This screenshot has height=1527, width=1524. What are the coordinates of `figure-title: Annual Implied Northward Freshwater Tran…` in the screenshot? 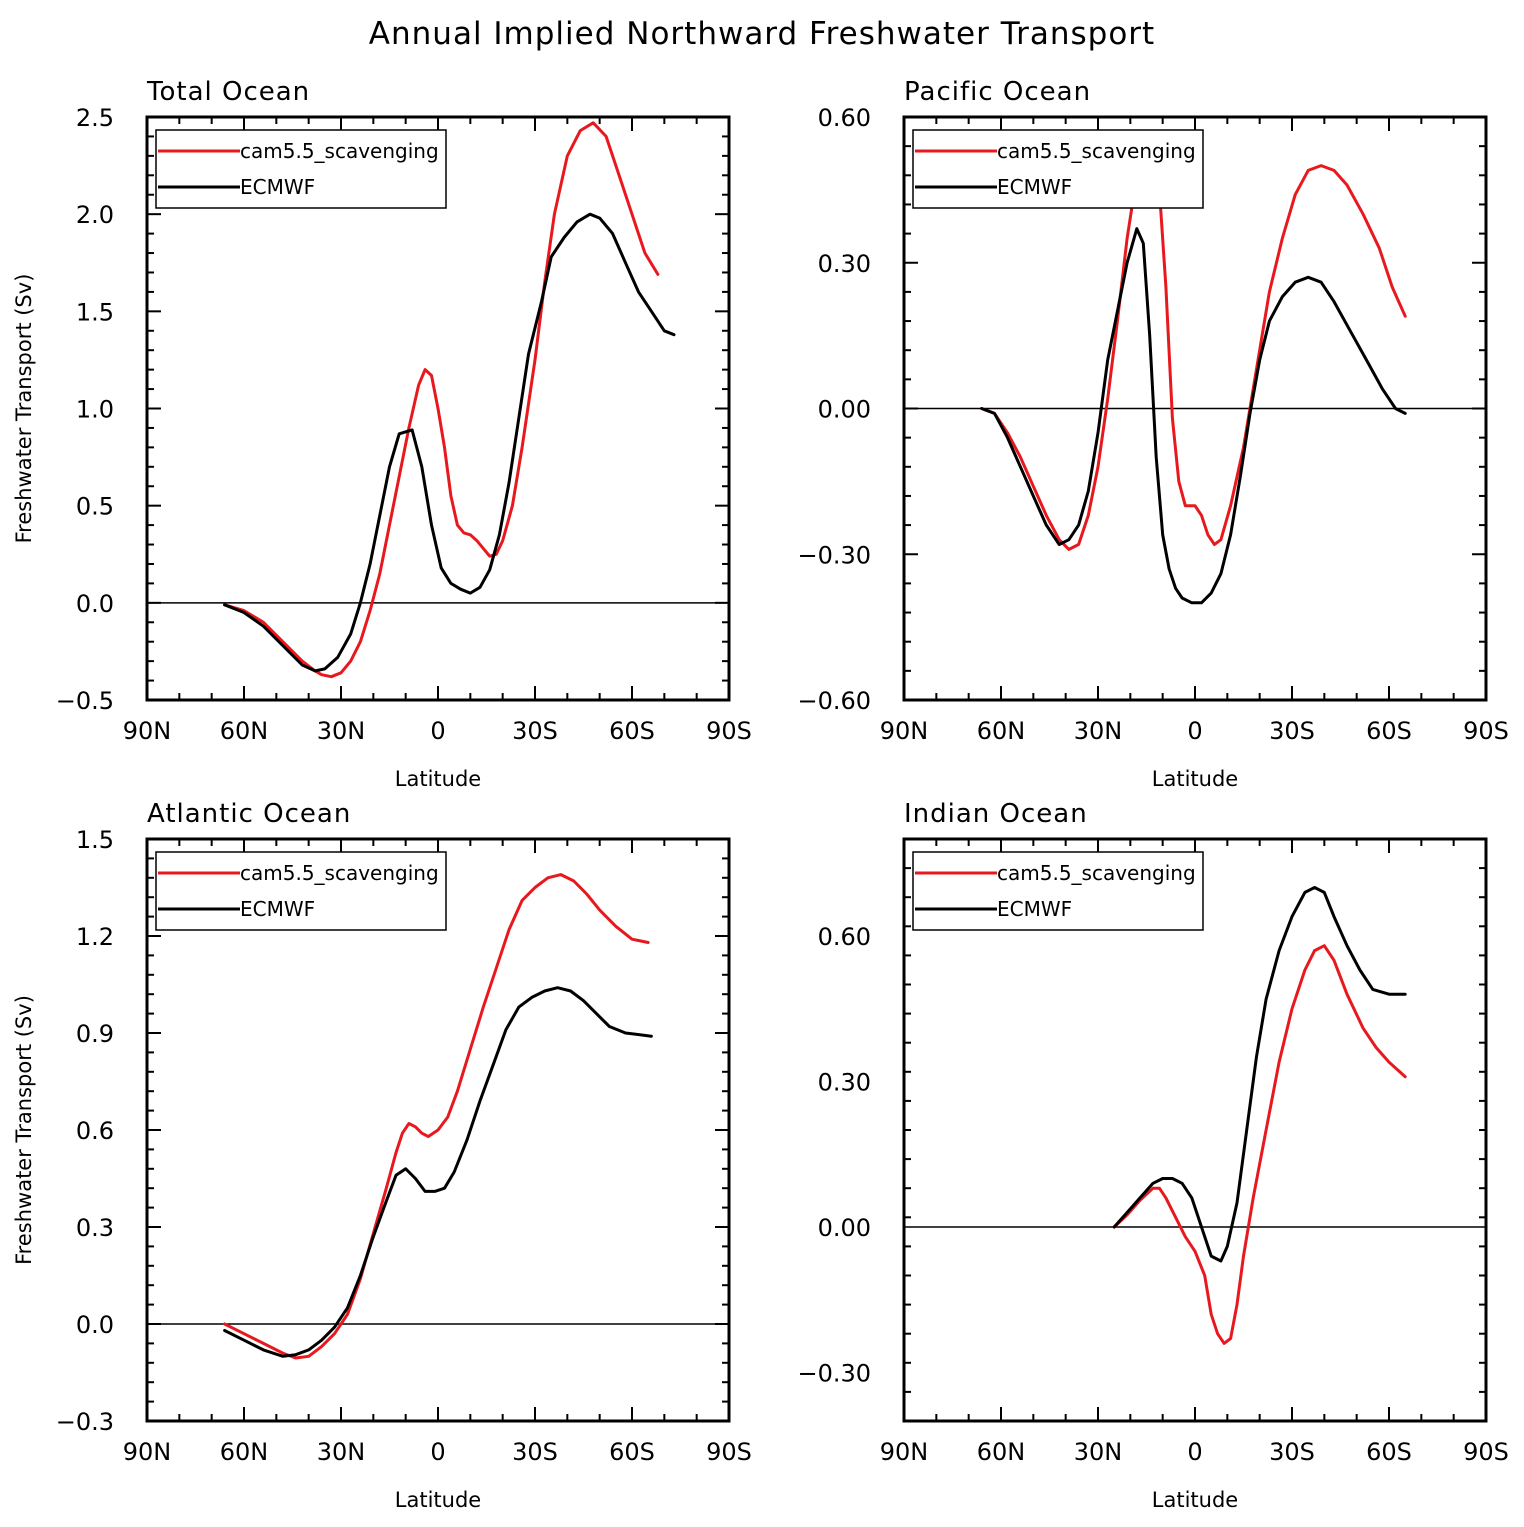 It's located at (762, 34).